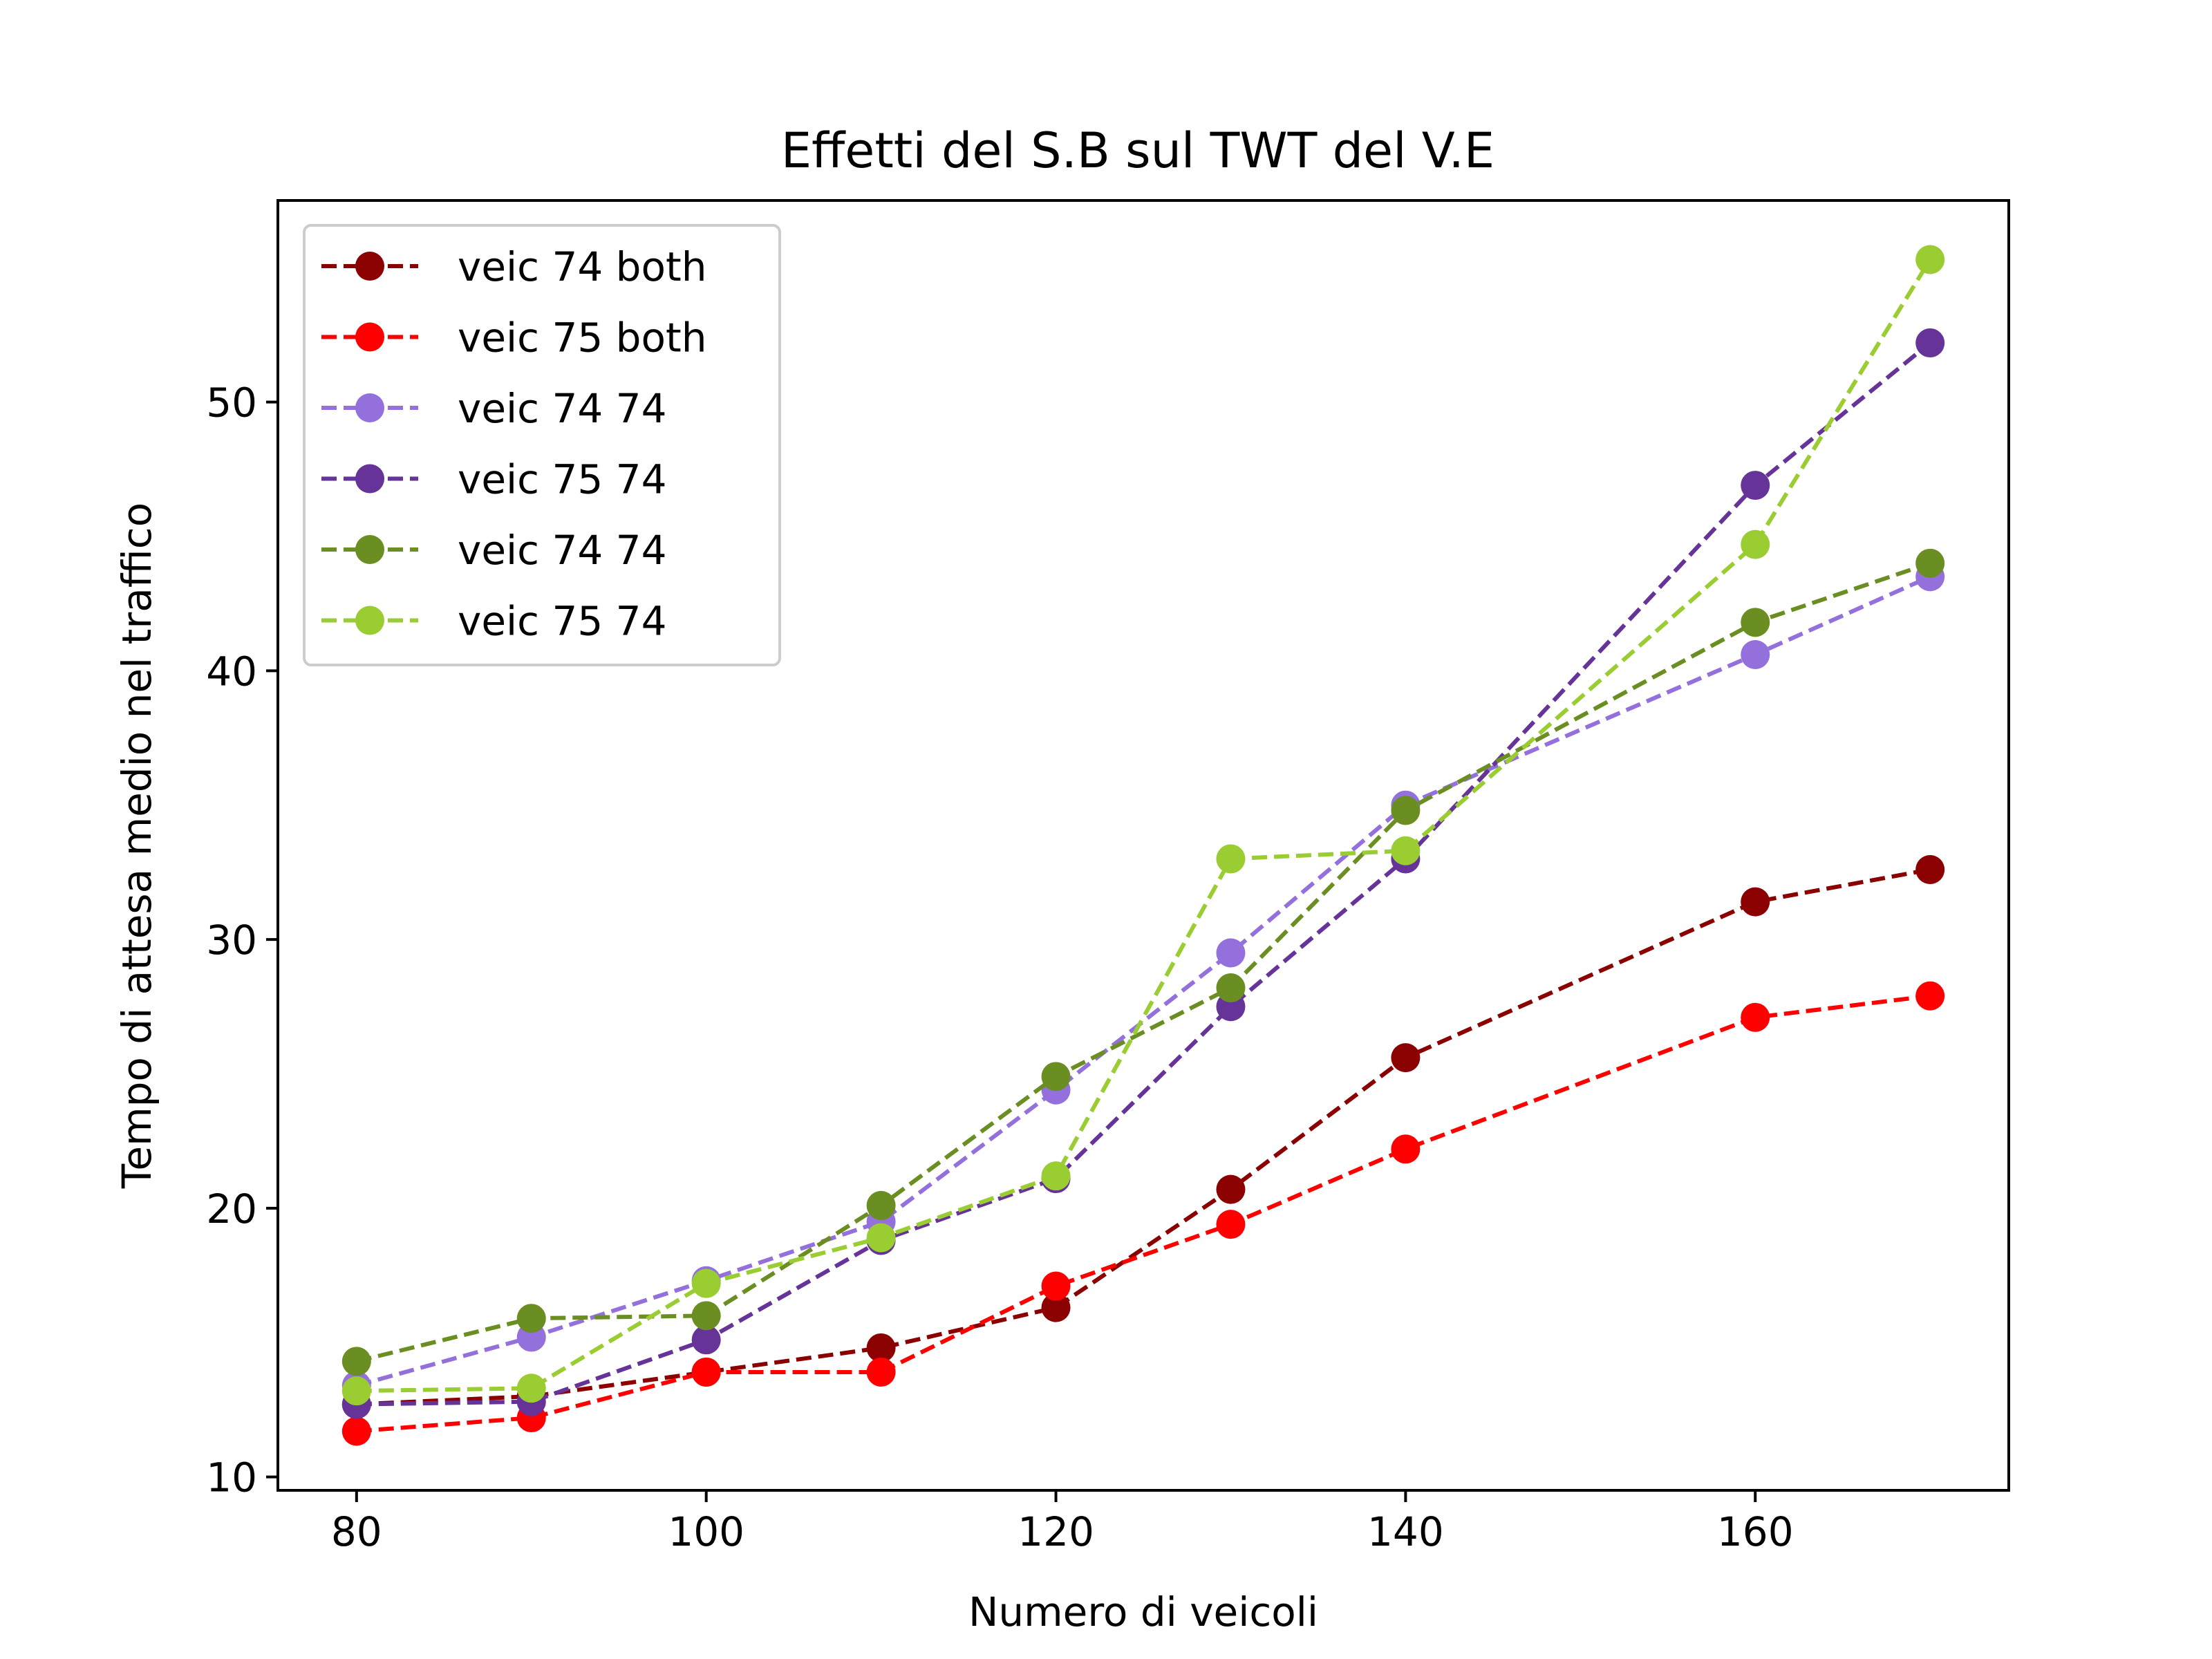 This screenshot has height=1659, width=2212. I want to click on legend-entry: veic 74 both, so click(514, 266).